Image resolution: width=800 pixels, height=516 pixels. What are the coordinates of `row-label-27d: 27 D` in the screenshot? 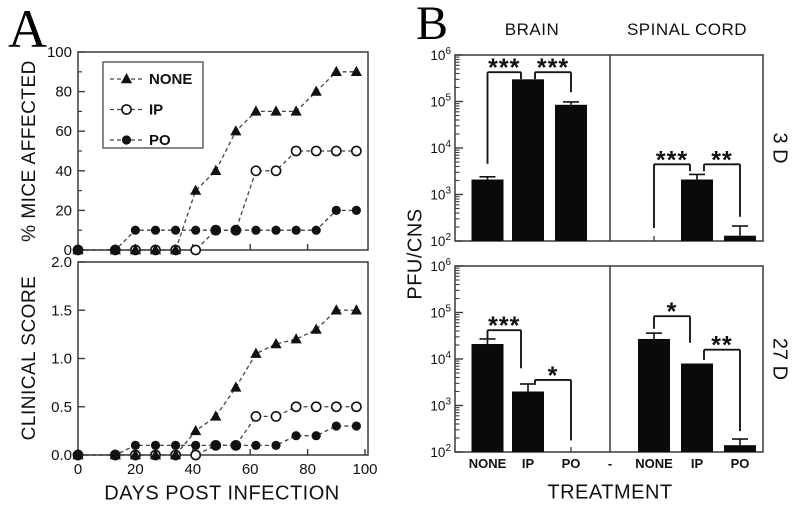 It's located at (779, 359).